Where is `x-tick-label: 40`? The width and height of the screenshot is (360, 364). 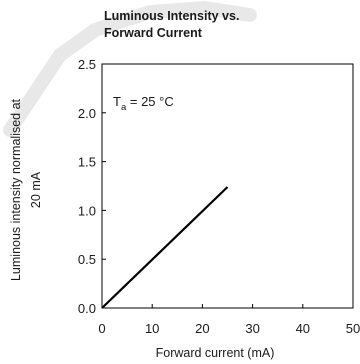
x-tick-label: 40 is located at coordinates (303, 328).